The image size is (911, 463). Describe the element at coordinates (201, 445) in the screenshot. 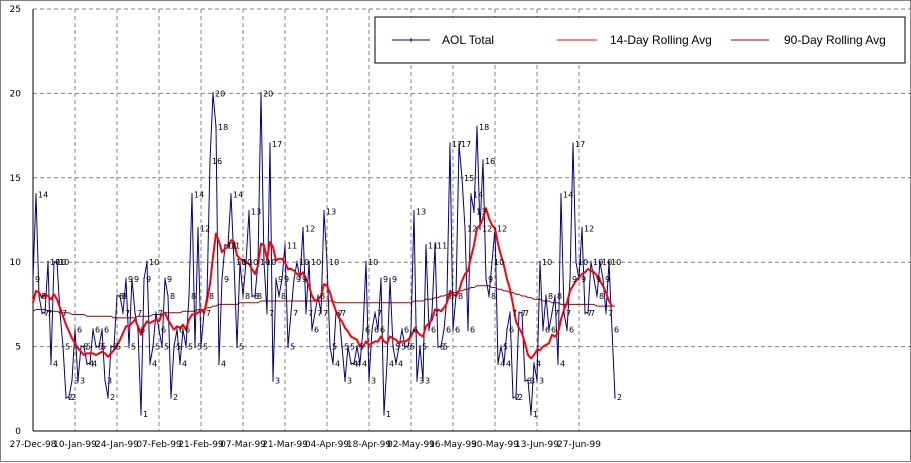

I see `x-tick-label: 21-Feb-99` at that location.